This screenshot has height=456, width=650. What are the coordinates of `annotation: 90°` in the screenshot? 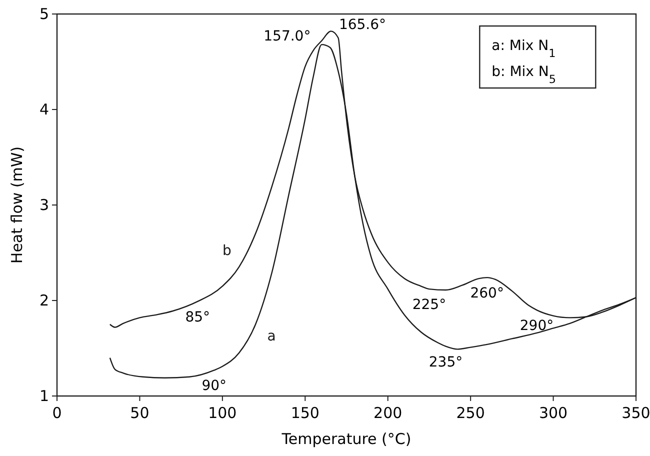 It's located at (214, 386).